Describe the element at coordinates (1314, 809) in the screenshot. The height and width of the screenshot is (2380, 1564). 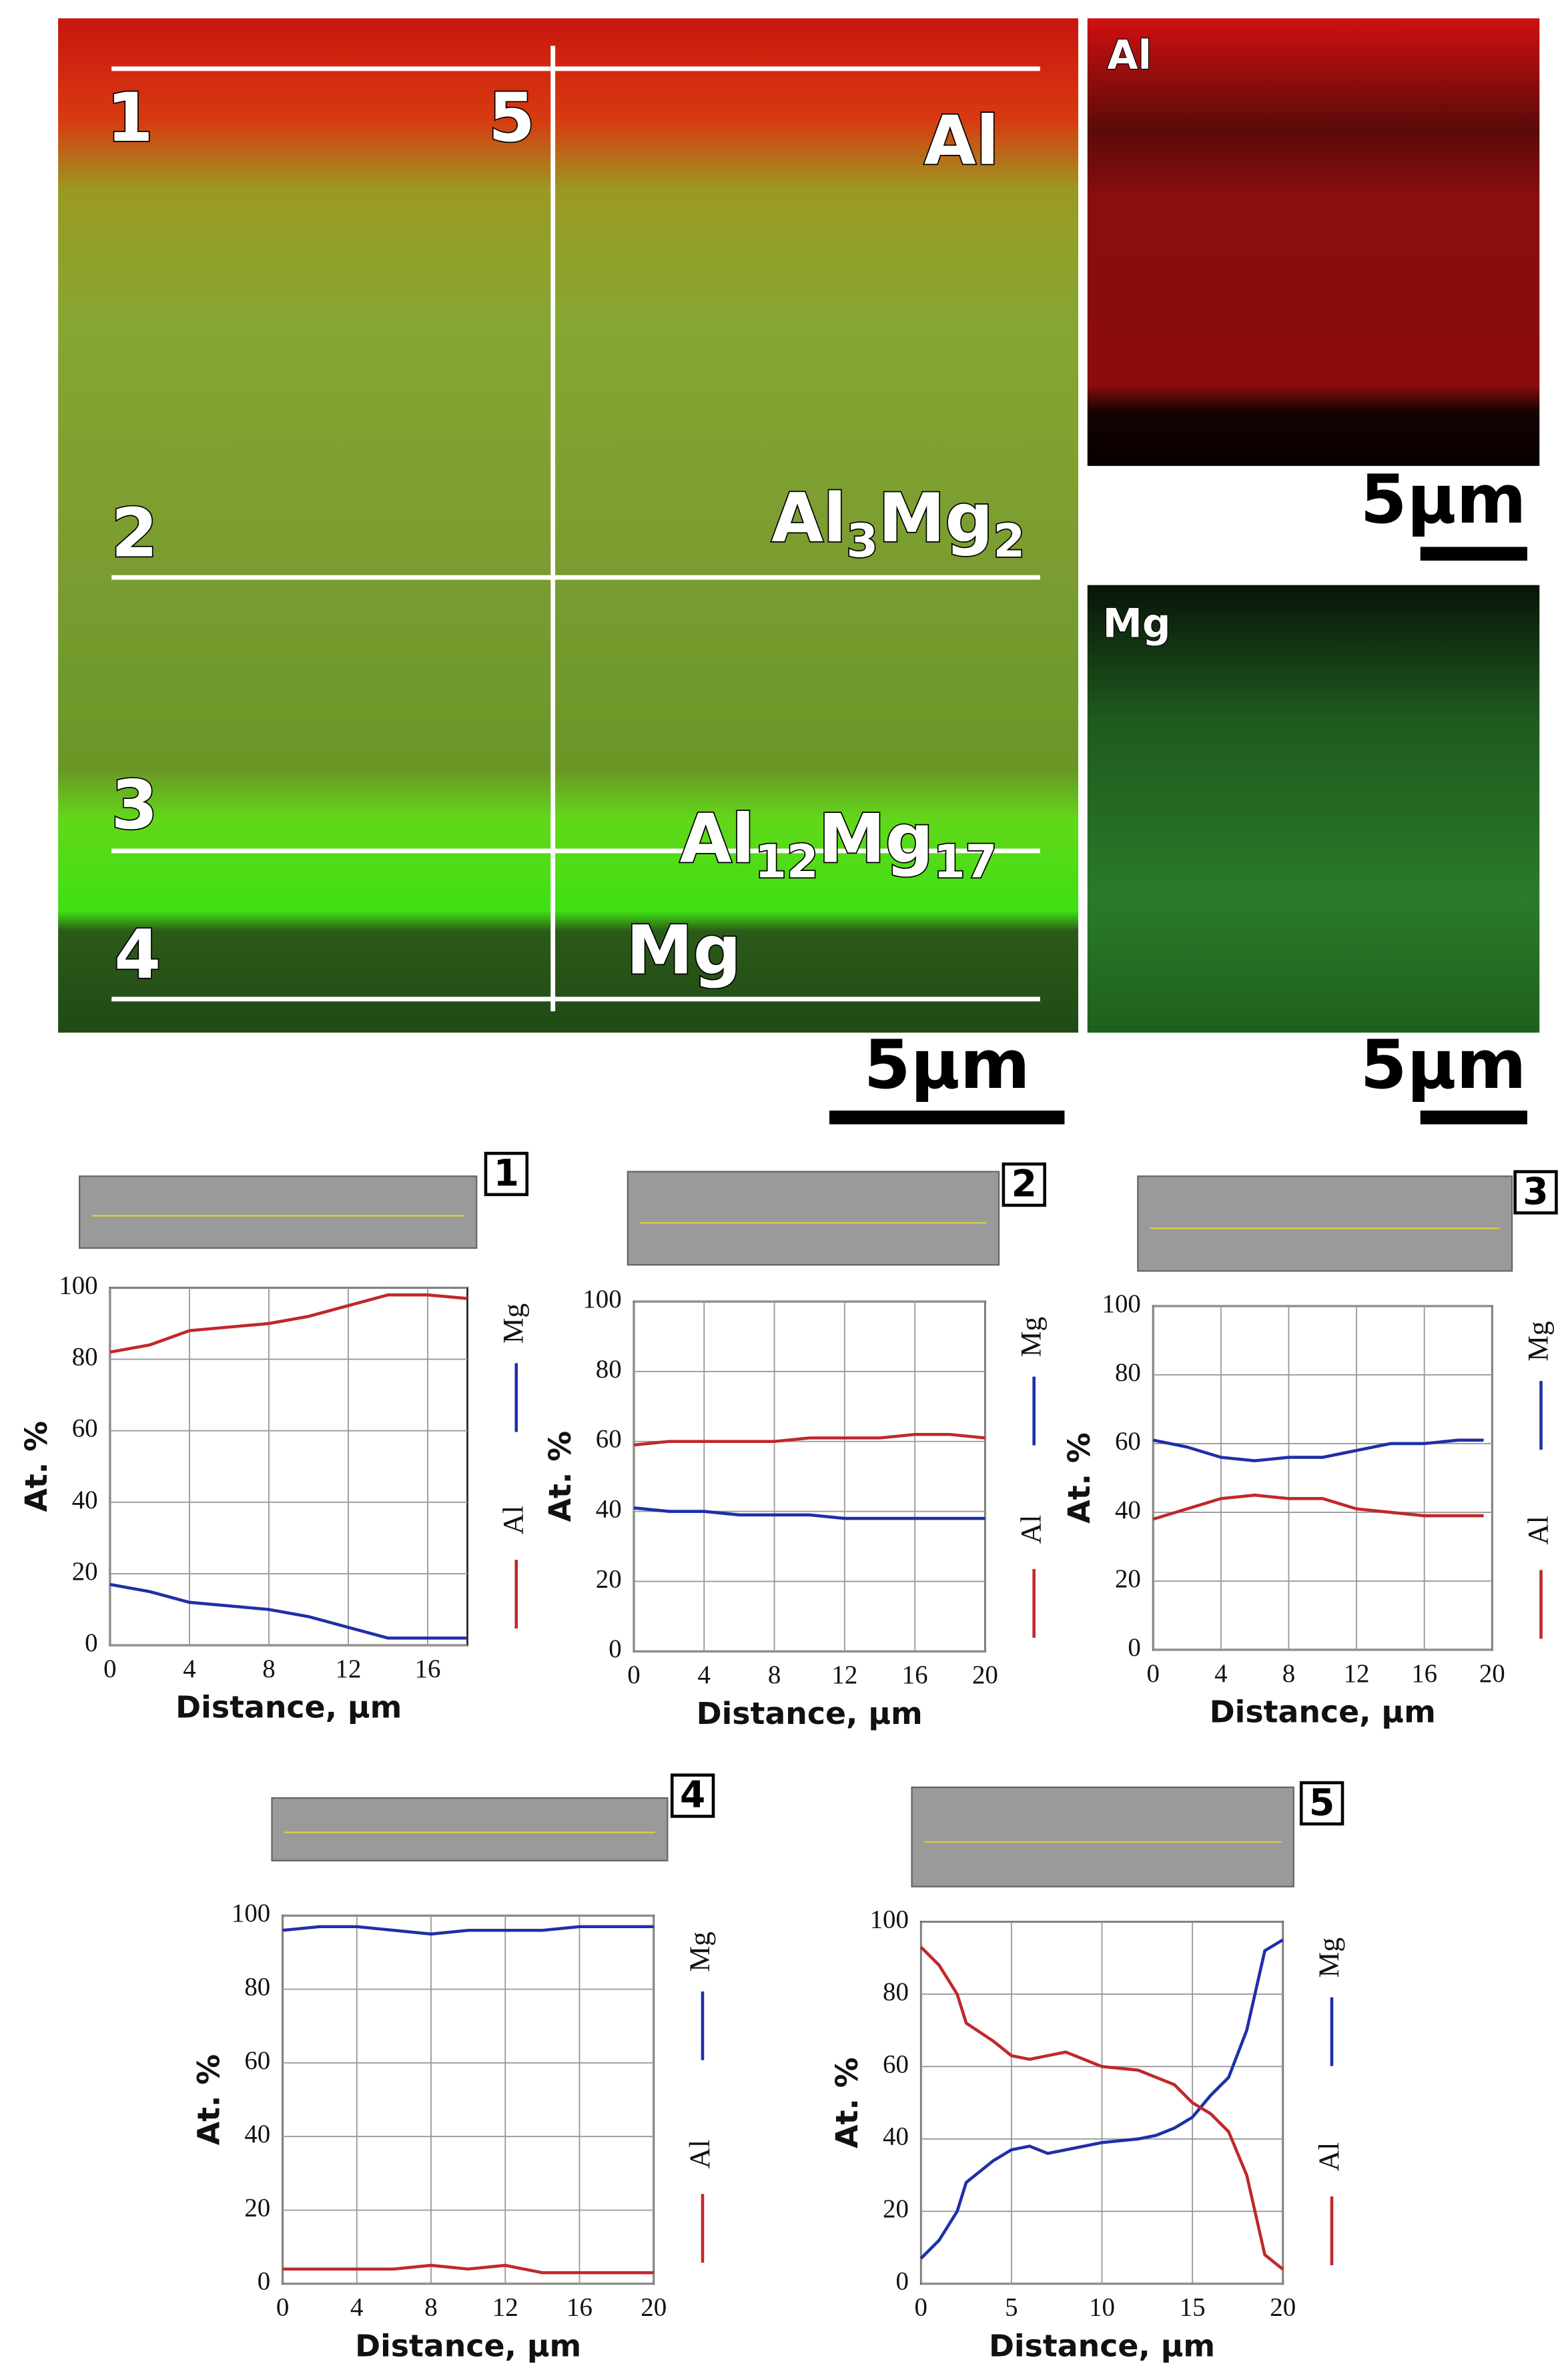
I see `mg-map` at that location.